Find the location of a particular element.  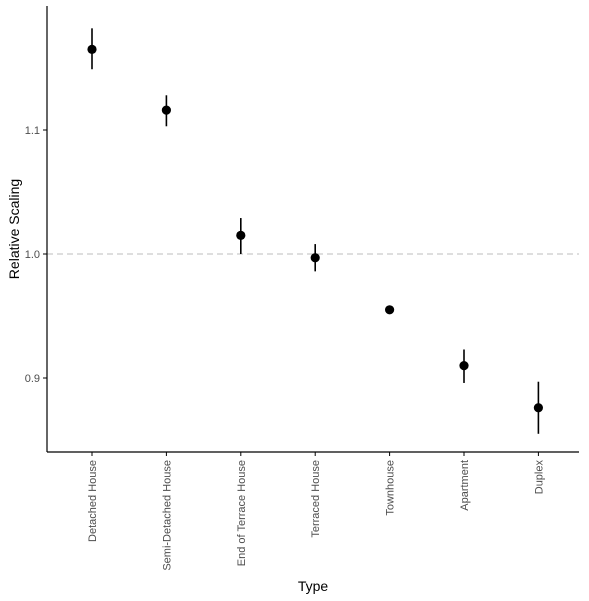

x-axis-title: Type is located at coordinates (313, 586).